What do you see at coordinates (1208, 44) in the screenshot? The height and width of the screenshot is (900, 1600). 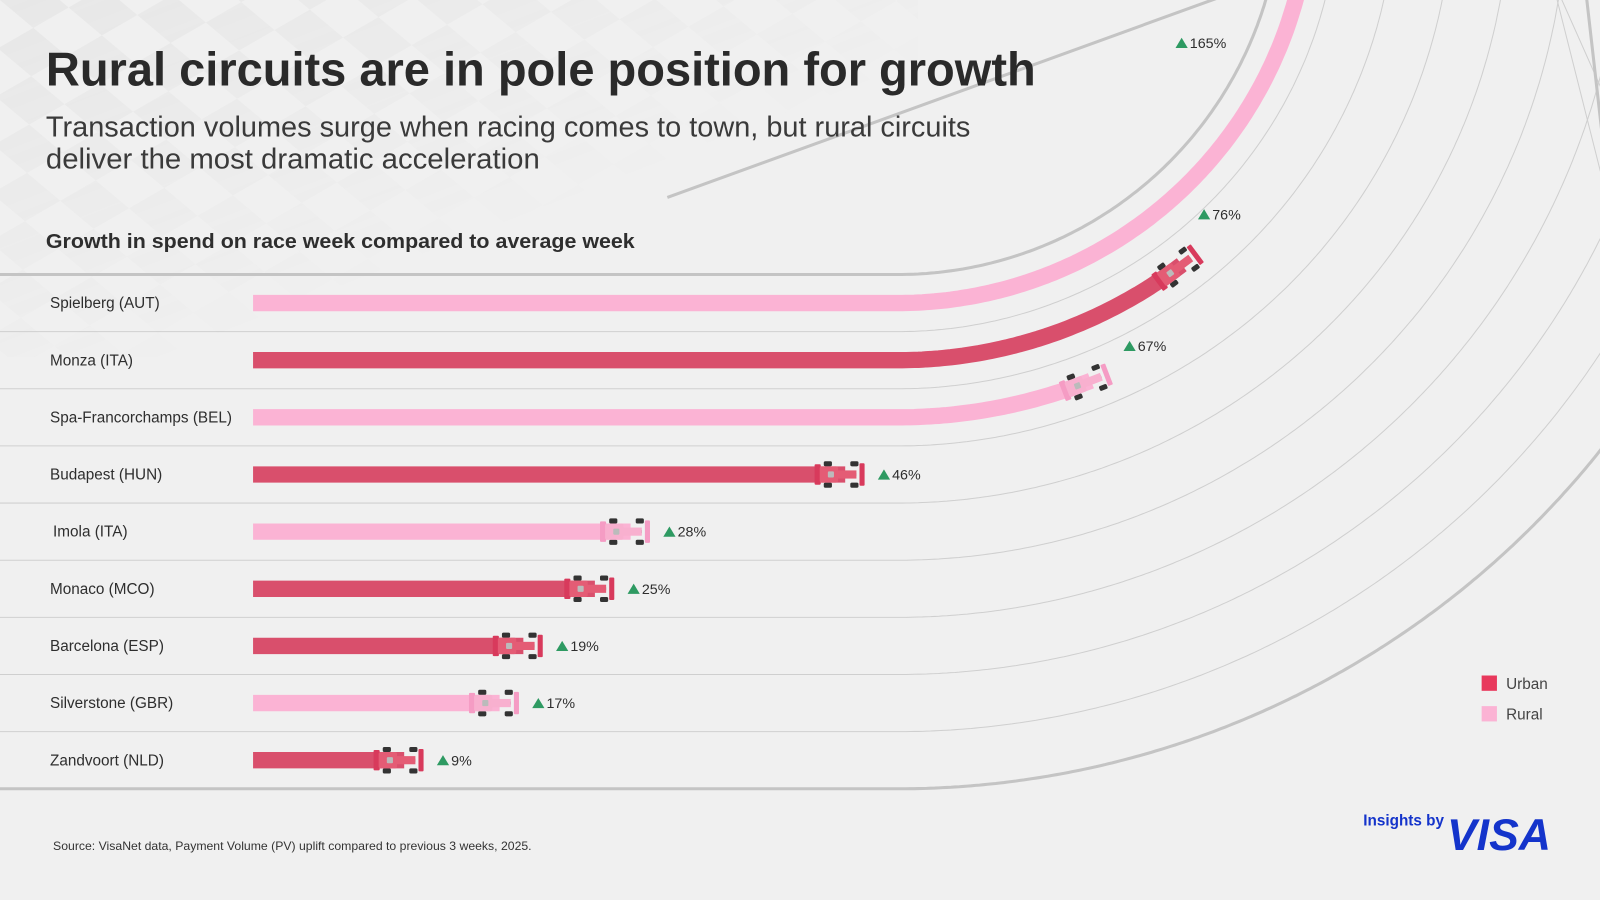 I see `value-label: 165%` at bounding box center [1208, 44].